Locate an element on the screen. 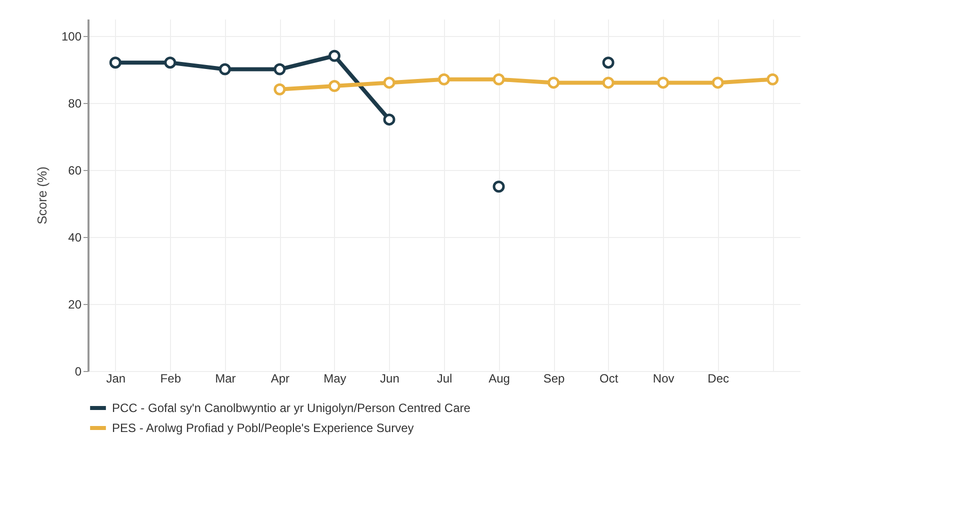 This screenshot has height=506, width=962. x-tick-label: May is located at coordinates (335, 379).